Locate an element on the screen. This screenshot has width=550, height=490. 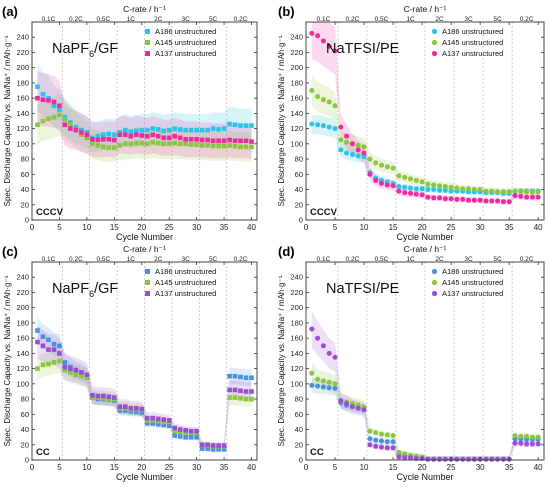
panel-title: NaTFSI/PE is located at coordinates (363, 49).